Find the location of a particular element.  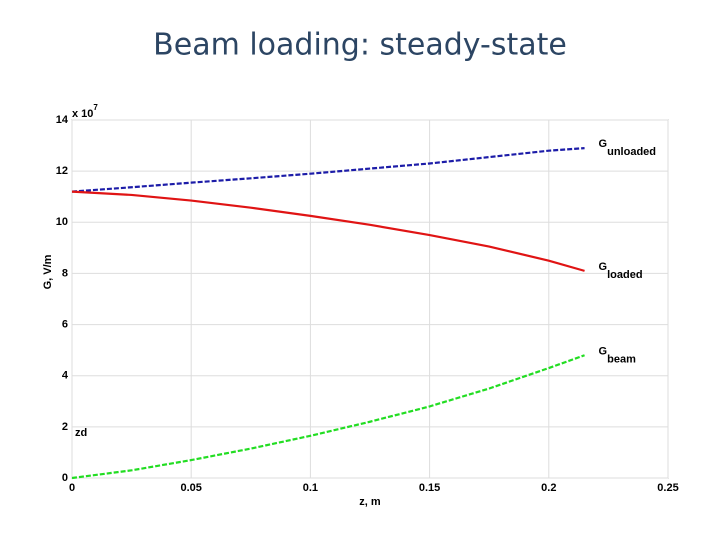

chart-title: Beam loading: steady-state is located at coordinates (360, 45).